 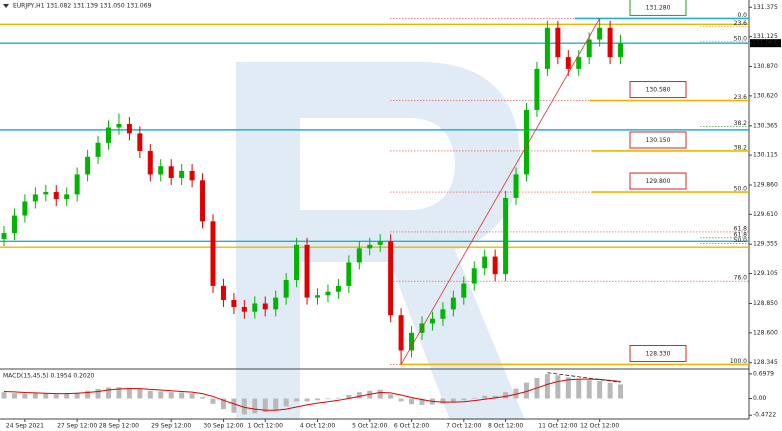 I want to click on y-tick-label: 128.850, so click(x=765, y=303).